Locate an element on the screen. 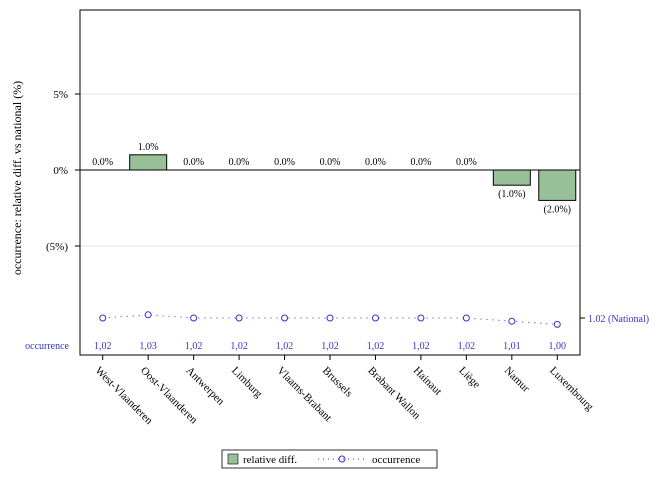  legend-frame is located at coordinates (329, 459).